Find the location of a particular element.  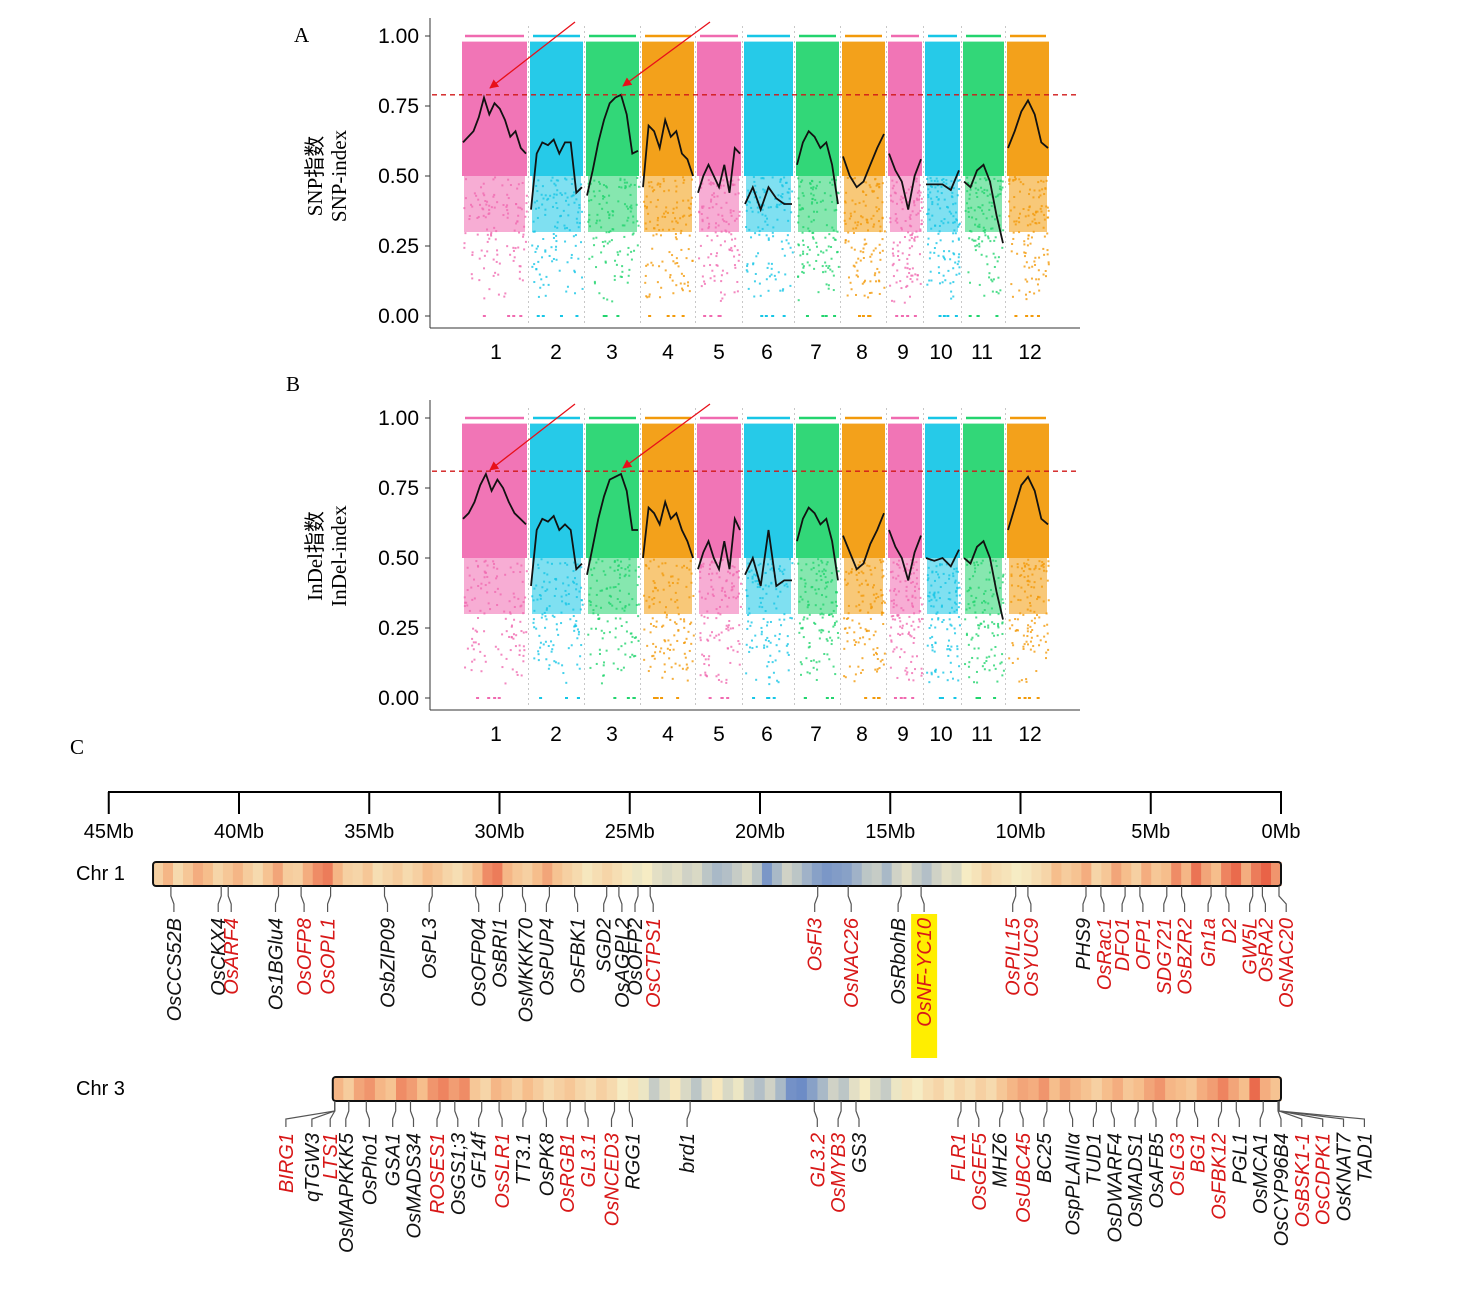

gene-label: OsRac1 is located at coordinates (1105, 954).